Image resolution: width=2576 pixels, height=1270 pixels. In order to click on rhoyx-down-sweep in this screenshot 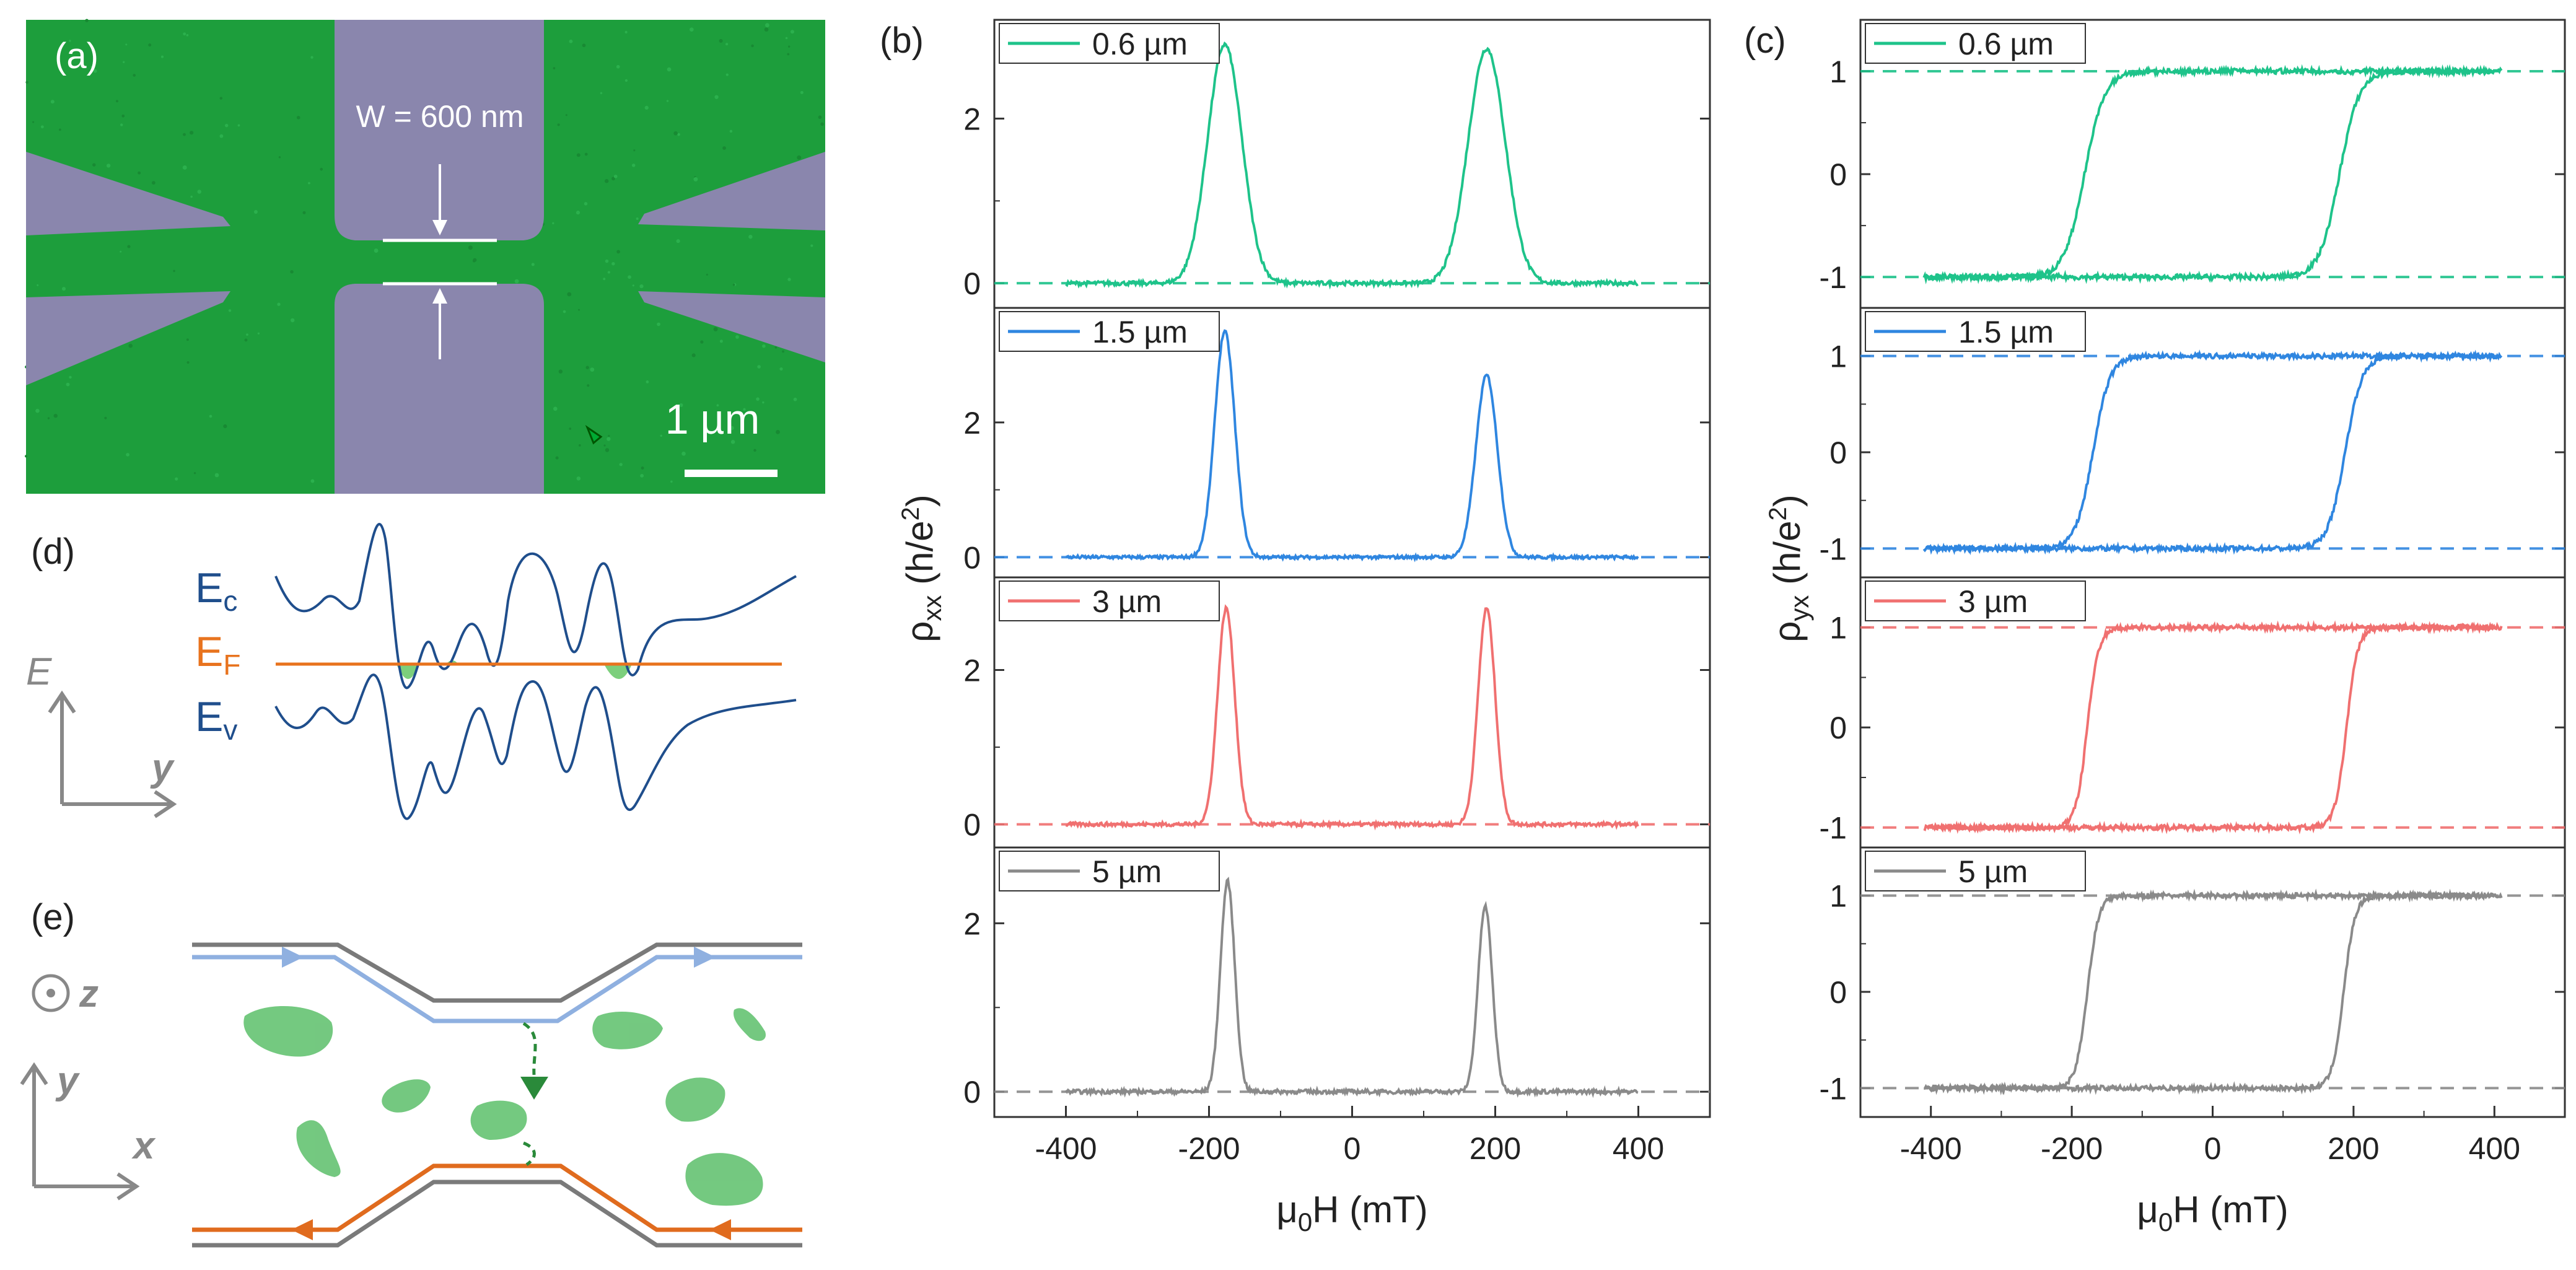, I will do `click(2209, 992)`.